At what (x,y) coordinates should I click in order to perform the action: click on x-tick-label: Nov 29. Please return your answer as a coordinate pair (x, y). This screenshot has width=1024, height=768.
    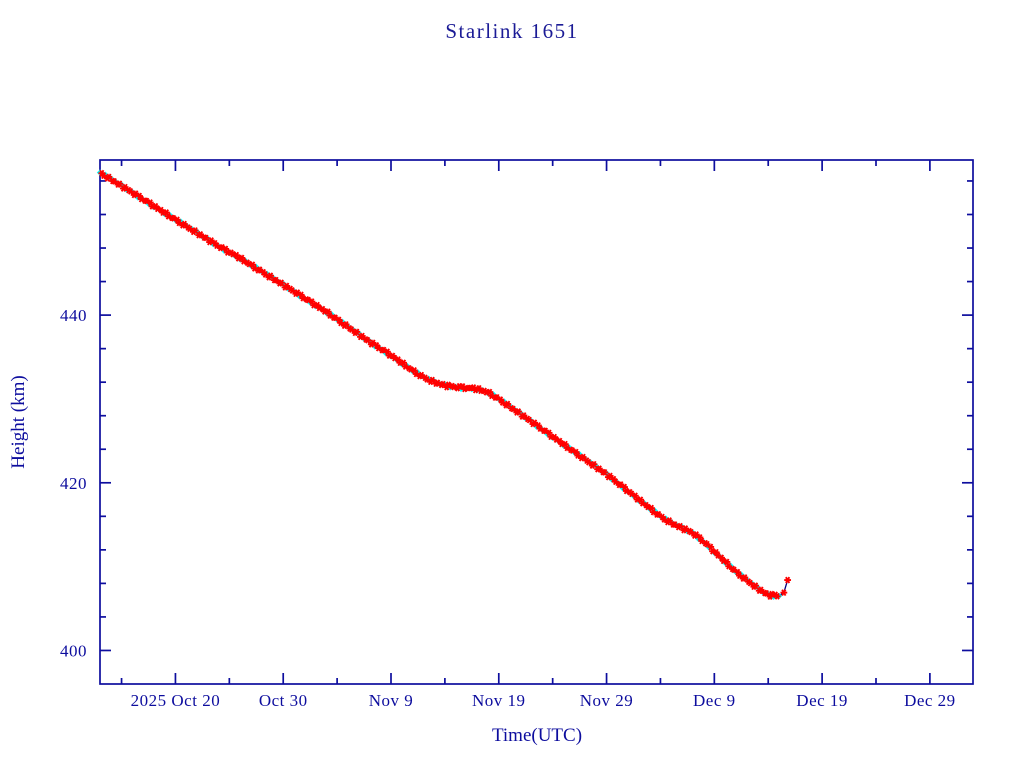
    Looking at the image, I should click on (607, 700).